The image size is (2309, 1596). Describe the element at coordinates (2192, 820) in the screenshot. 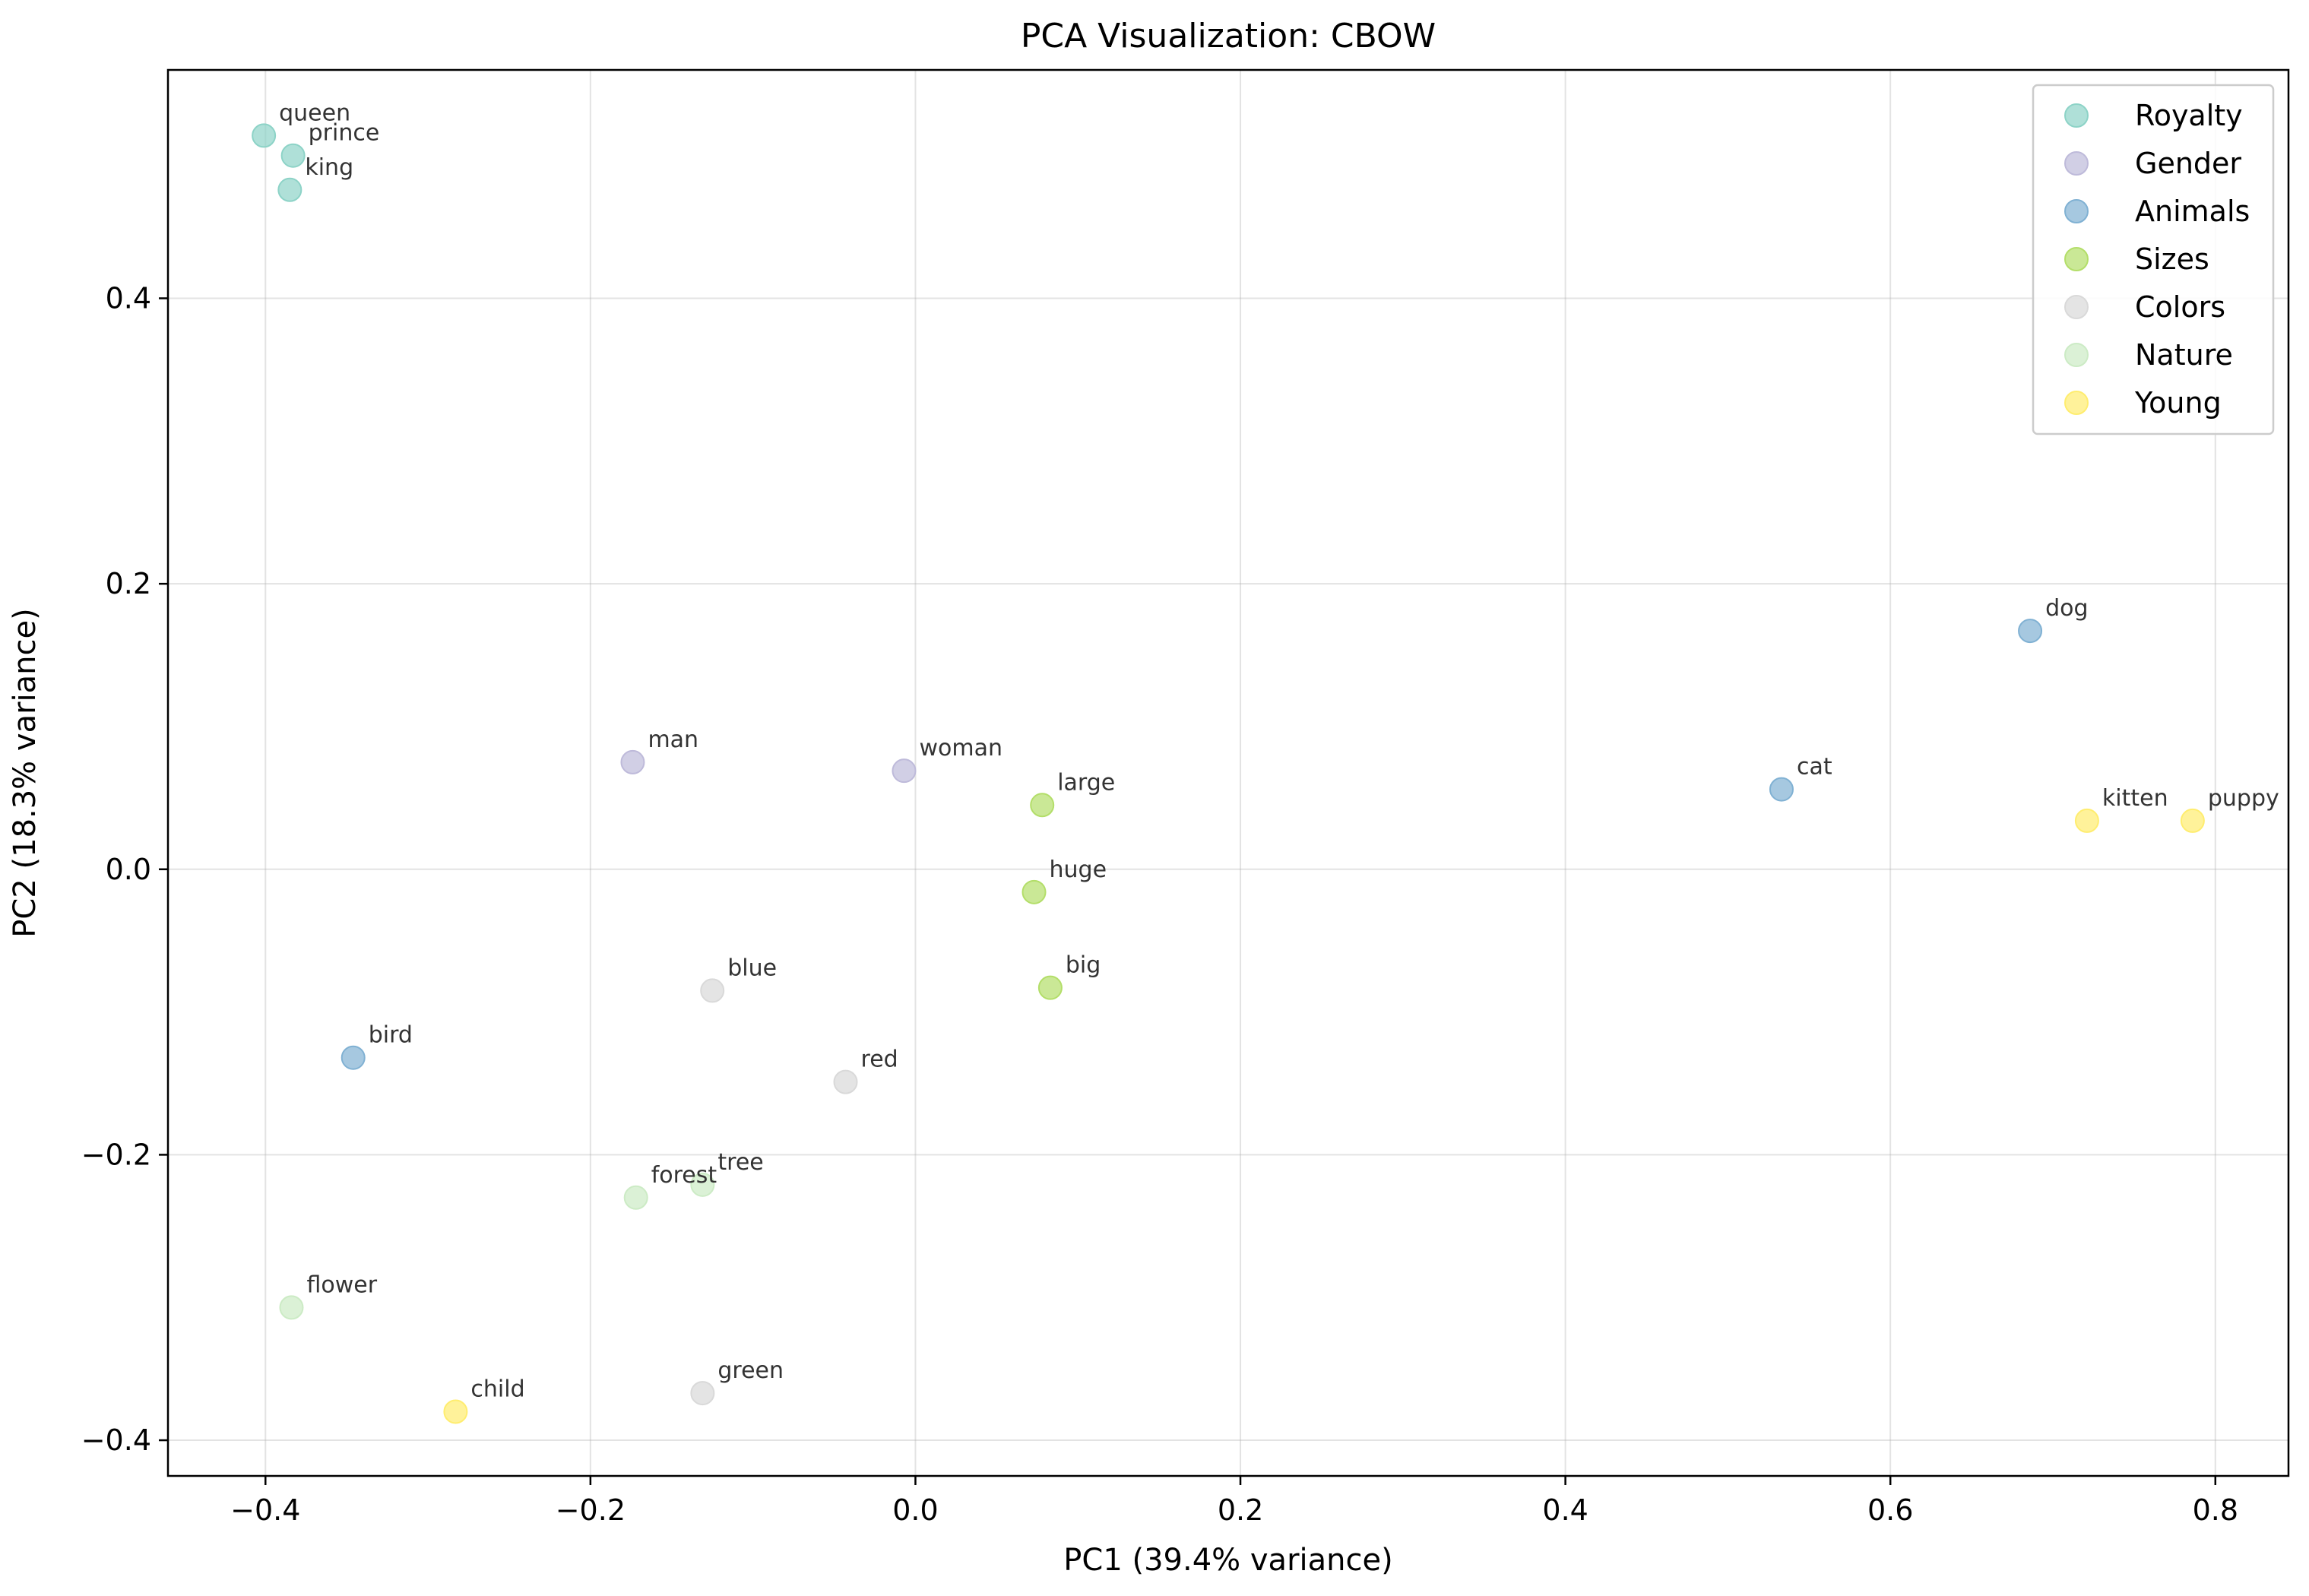

I see `data-point-puppy` at that location.